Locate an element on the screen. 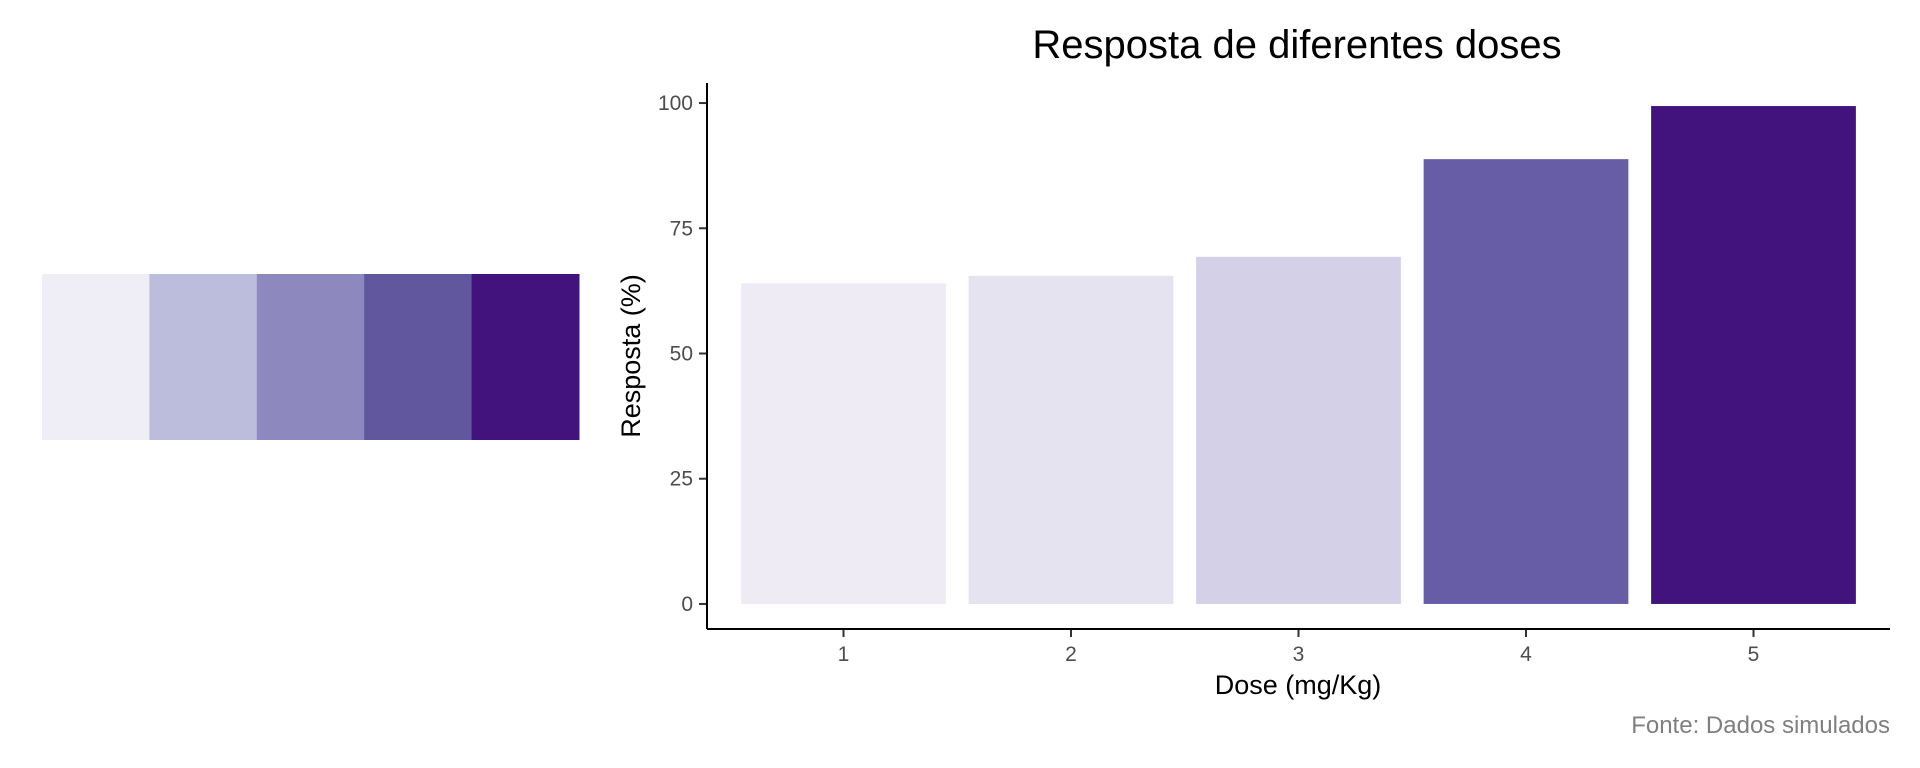  y-axis-ticks: 0 25 50 75 100 is located at coordinates (682, 354).